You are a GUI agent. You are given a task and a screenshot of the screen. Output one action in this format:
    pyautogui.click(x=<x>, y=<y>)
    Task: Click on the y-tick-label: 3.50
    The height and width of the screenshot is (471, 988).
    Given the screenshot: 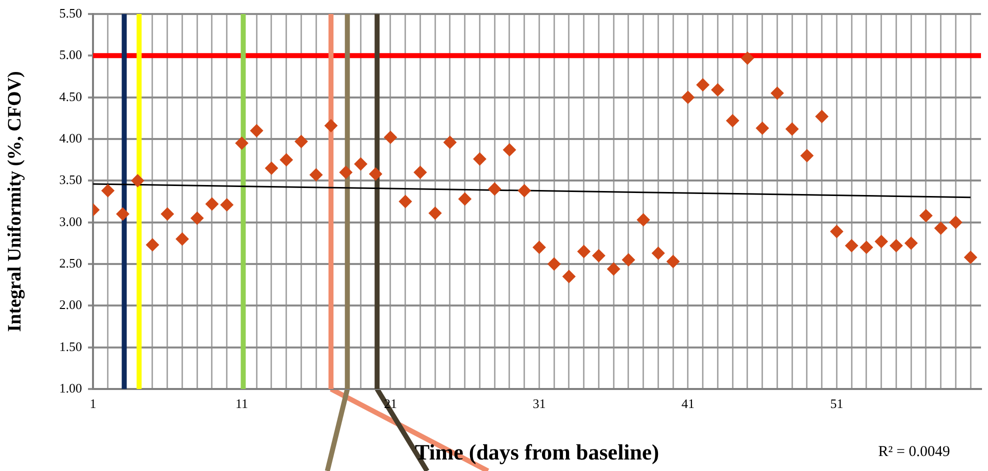 What is the action you would take?
    pyautogui.click(x=70, y=180)
    